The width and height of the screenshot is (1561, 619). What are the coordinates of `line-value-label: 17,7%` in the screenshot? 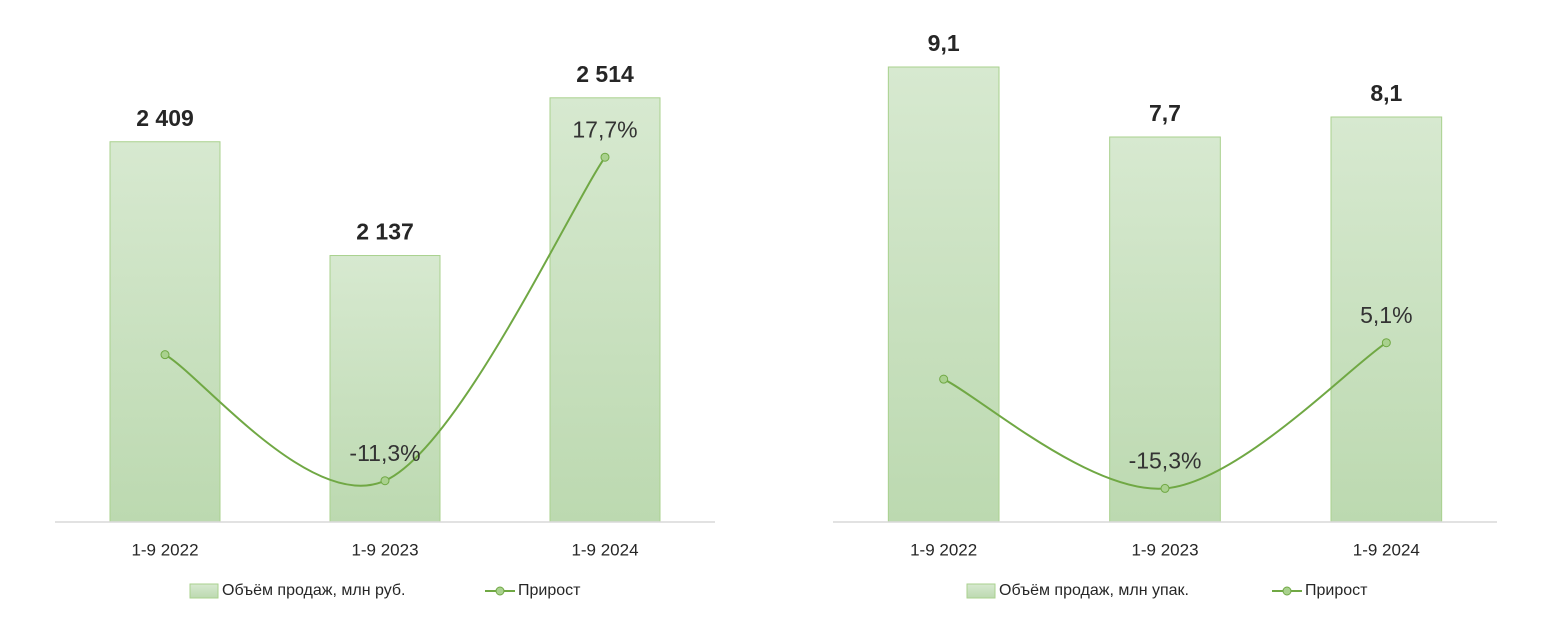 It's located at (604, 129).